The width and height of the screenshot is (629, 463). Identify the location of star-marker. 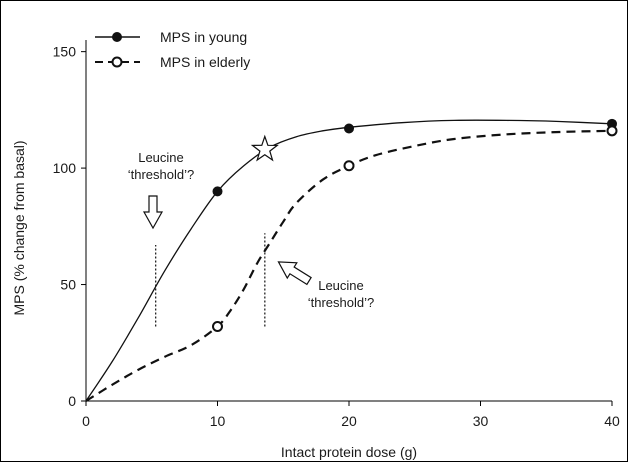
(264, 148).